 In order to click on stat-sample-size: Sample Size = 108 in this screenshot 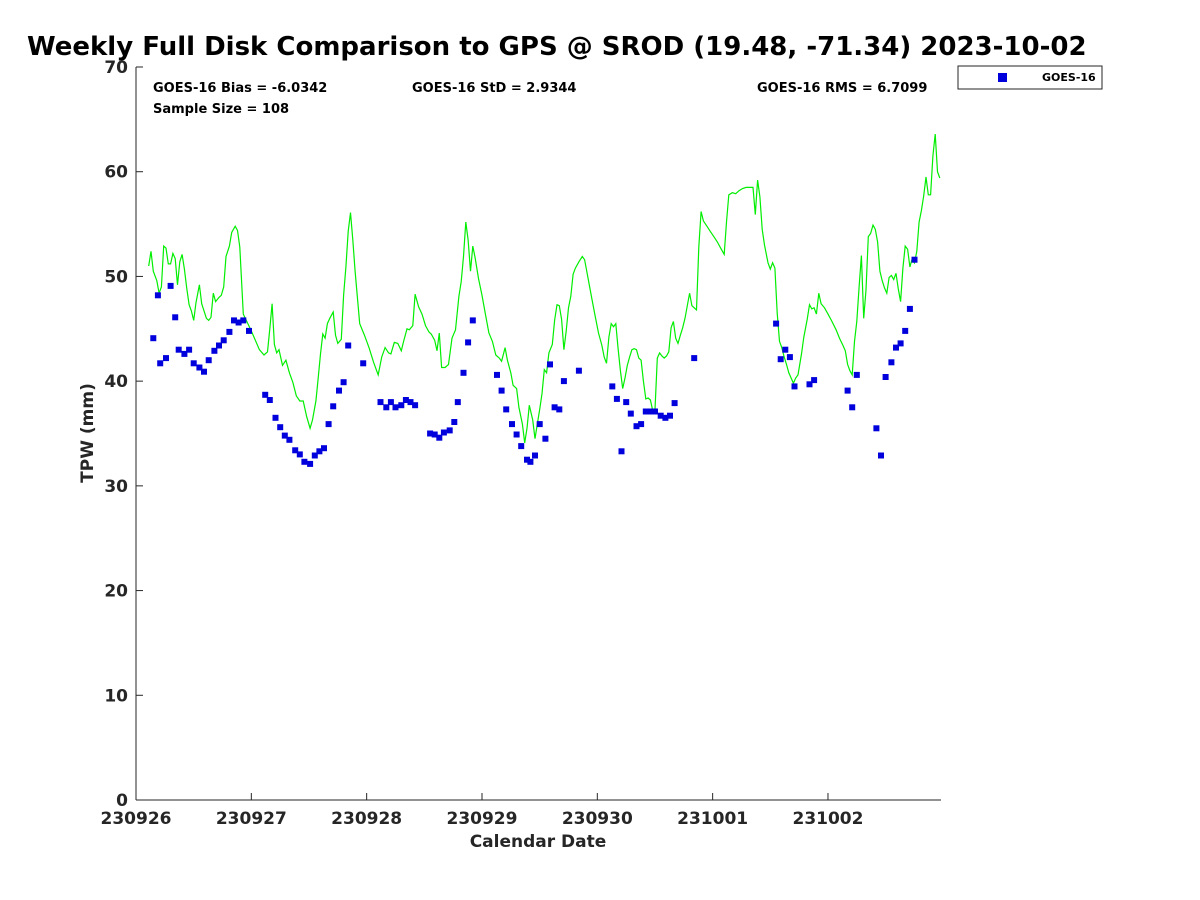, I will do `click(221, 109)`.